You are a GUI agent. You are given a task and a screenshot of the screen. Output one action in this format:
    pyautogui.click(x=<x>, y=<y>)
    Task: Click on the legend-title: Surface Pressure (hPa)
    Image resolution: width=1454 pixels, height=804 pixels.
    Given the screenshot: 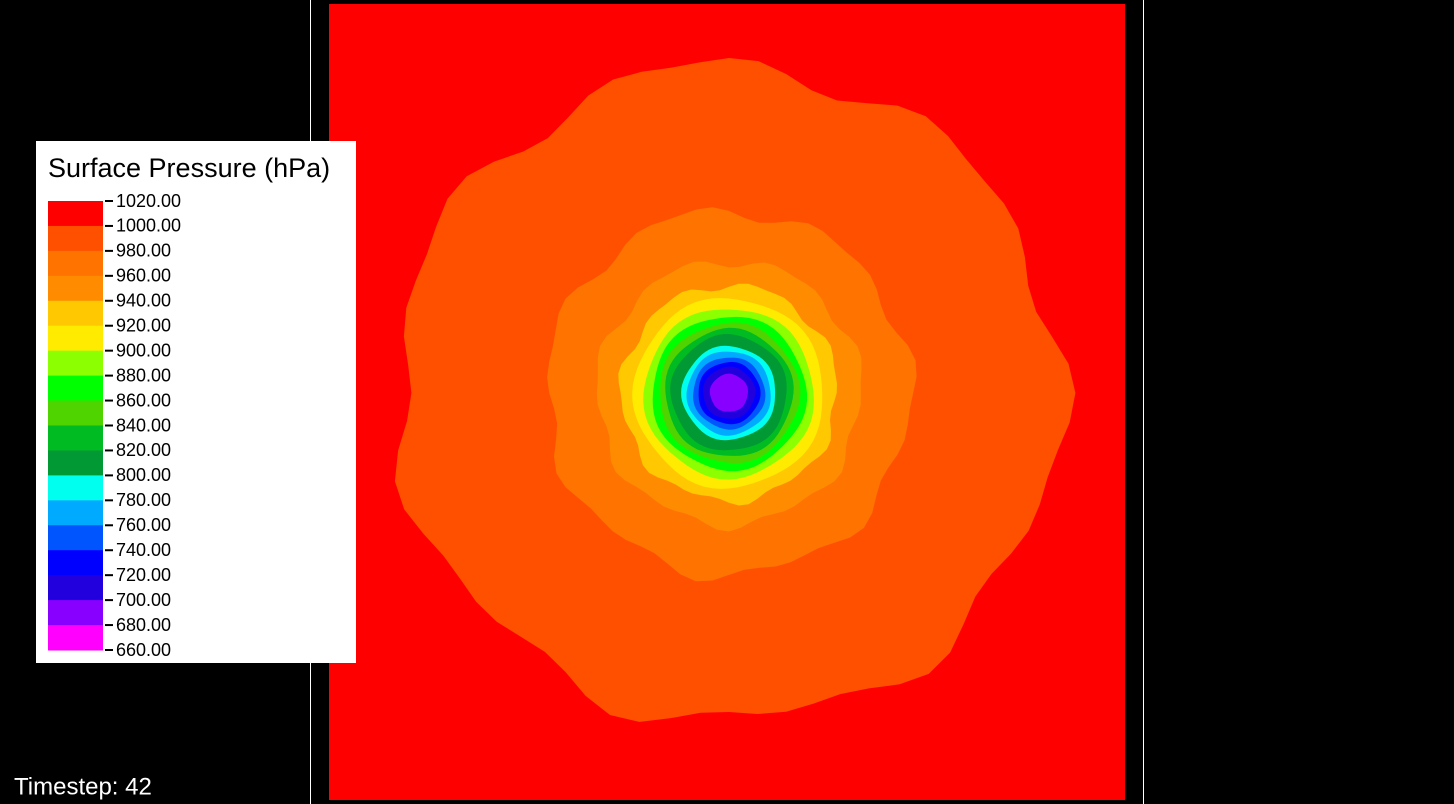 What is the action you would take?
    pyautogui.click(x=189, y=168)
    